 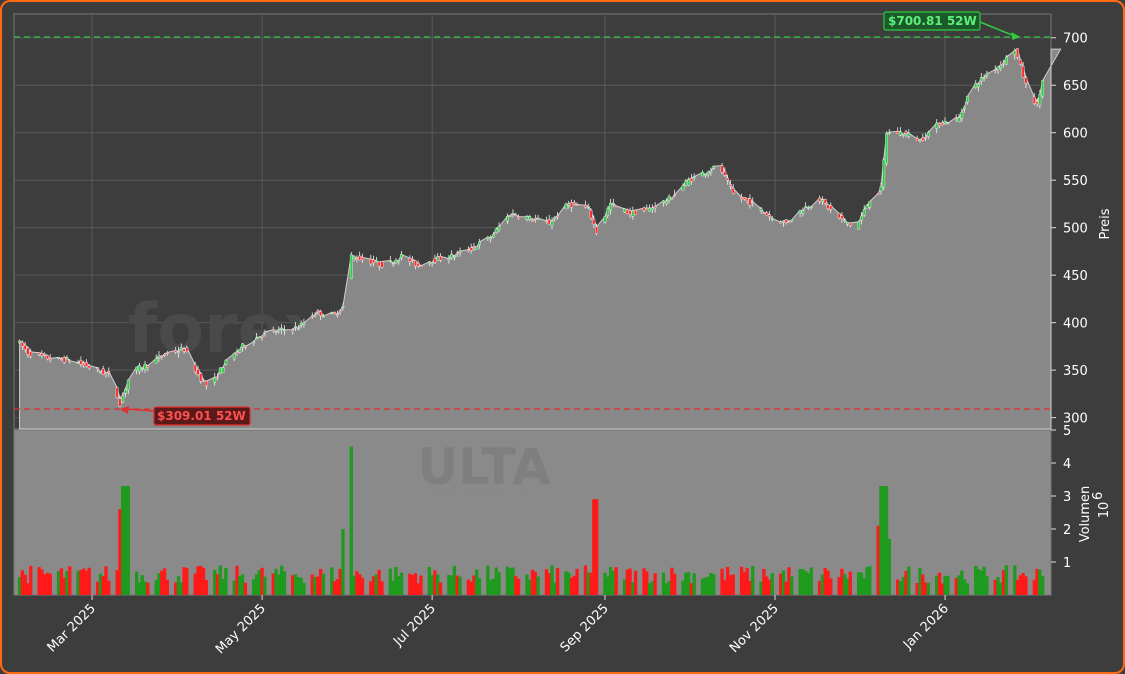 I want to click on price-tick-label: 600, so click(x=1075, y=134).